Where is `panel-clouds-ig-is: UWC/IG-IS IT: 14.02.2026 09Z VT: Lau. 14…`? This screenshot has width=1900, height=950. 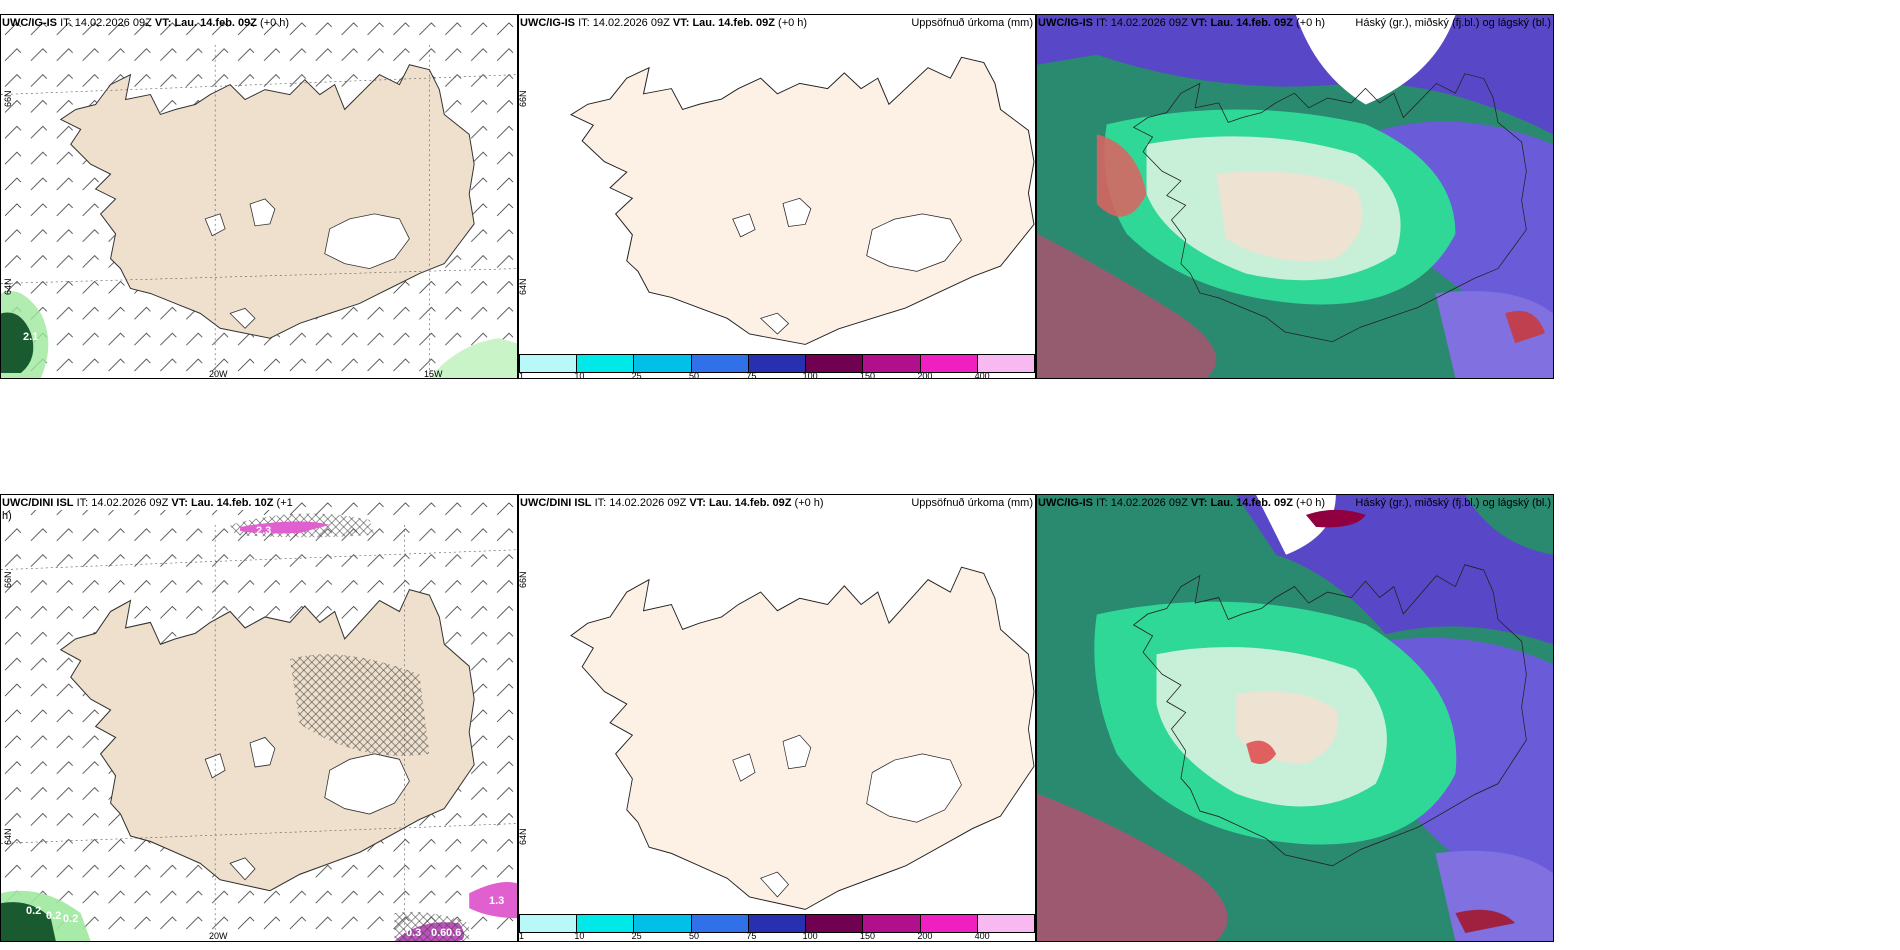 panel-clouds-ig-is: UWC/IG-IS IT: 14.02.2026 09Z VT: Lau. 14… is located at coordinates (1295, 196).